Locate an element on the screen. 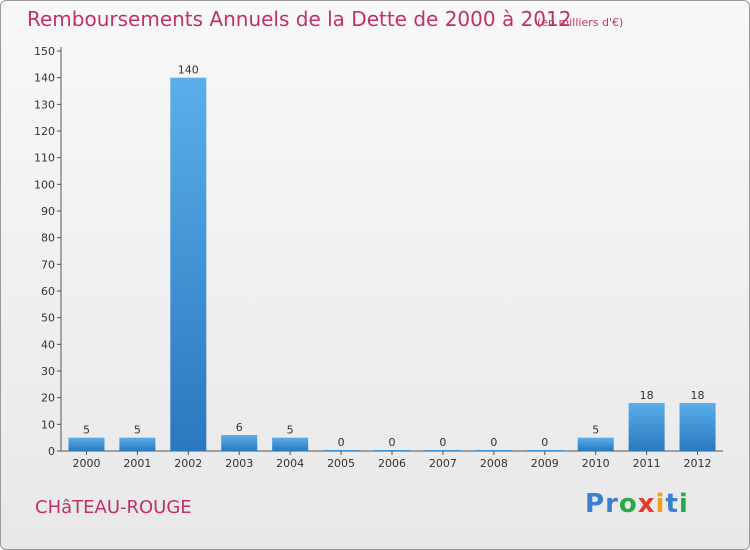 The image size is (750, 550). logo-letter: o is located at coordinates (628, 504).